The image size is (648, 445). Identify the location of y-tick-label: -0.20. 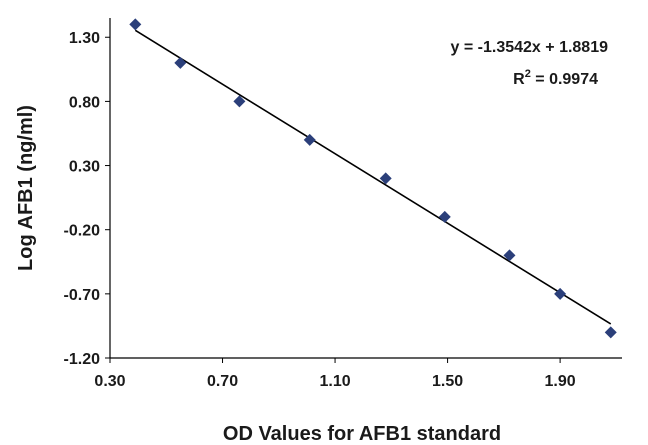
(82, 231).